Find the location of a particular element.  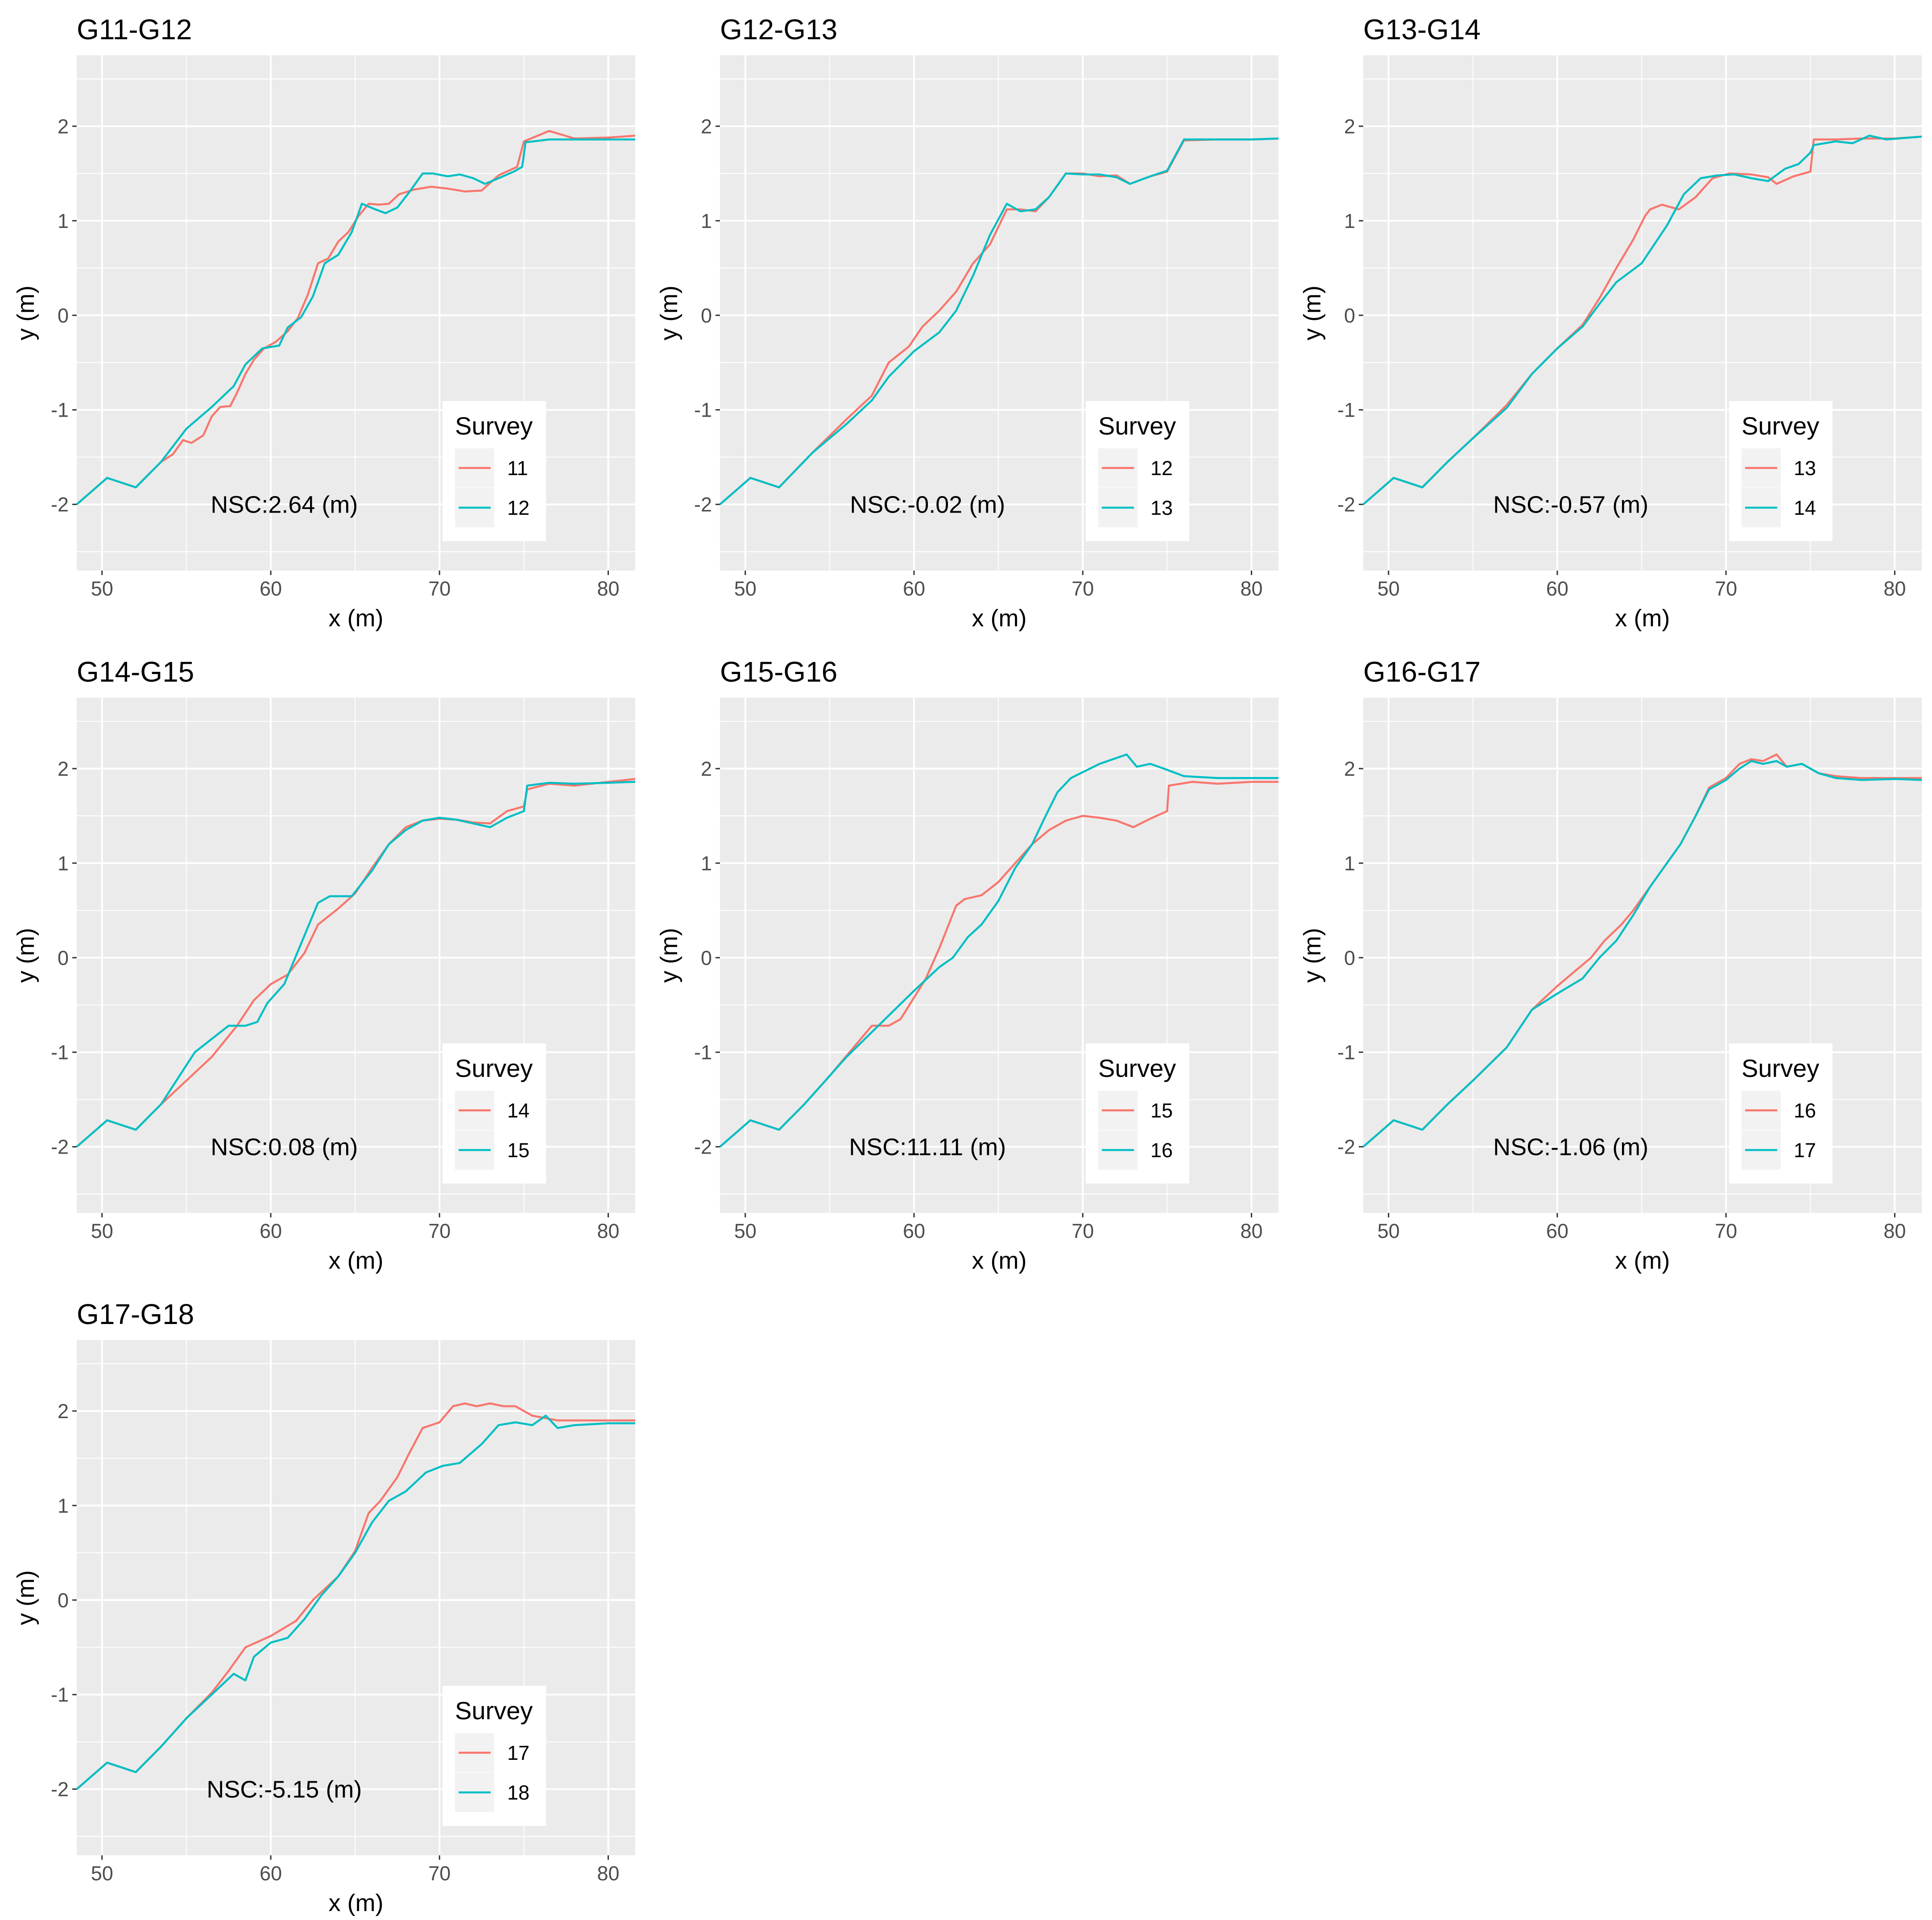

panel-title: G13-G14 is located at coordinates (1422, 29).